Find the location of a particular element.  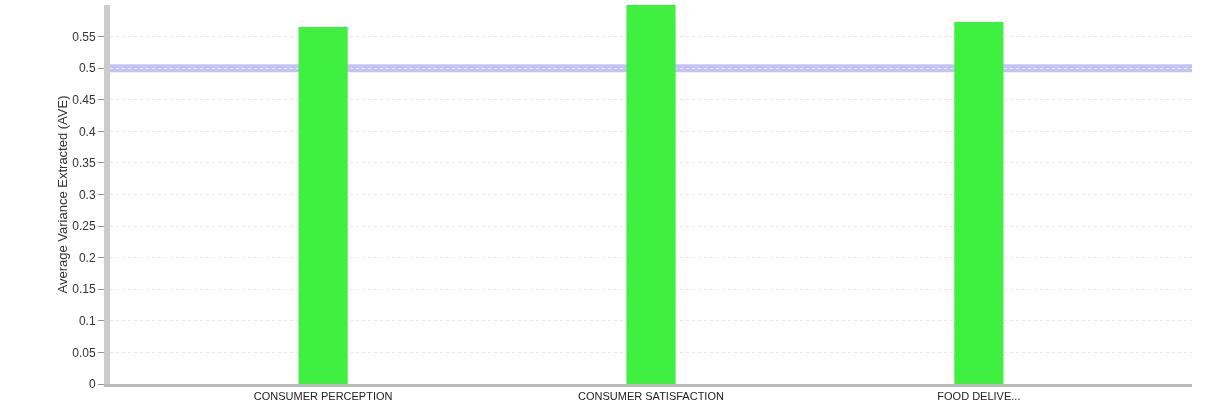

y-tick-label: 0.3 is located at coordinates (87, 194).